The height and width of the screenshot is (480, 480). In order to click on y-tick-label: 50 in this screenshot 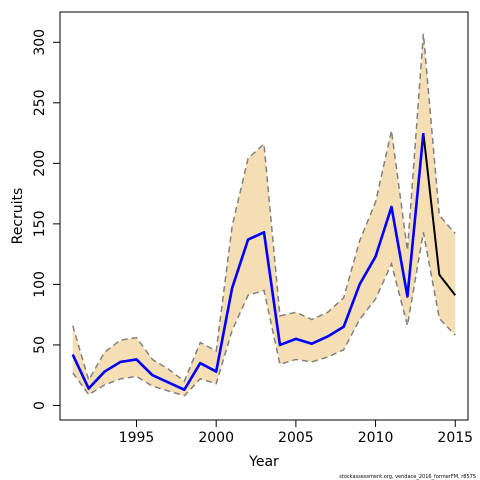, I will do `click(40, 345)`.